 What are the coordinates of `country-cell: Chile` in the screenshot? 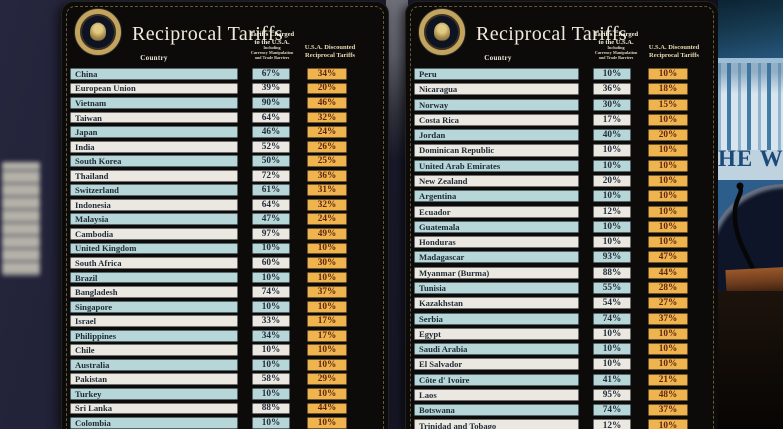 It's located at (154, 350).